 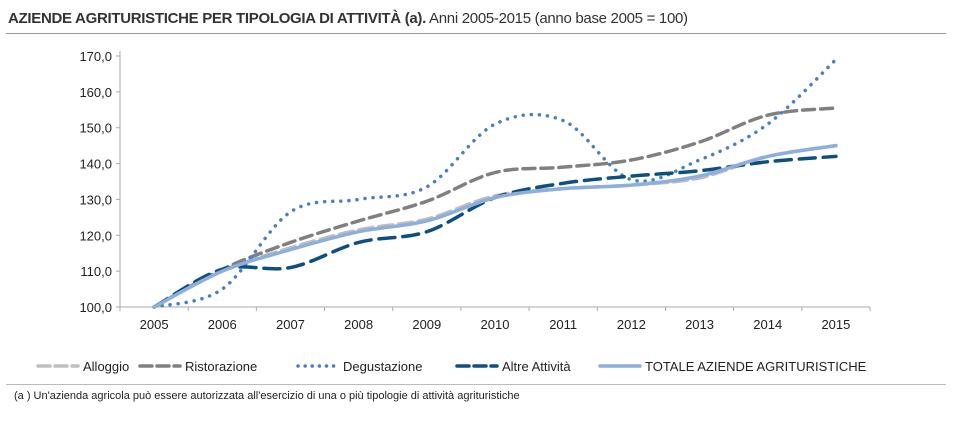 What do you see at coordinates (95, 164) in the screenshot?
I see `y-tick-label: 140,0` at bounding box center [95, 164].